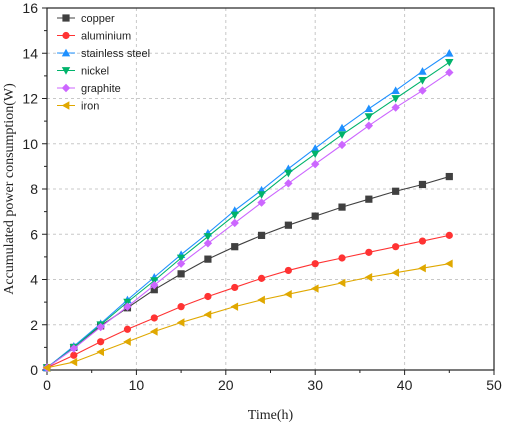 This screenshot has width=505, height=424. What do you see at coordinates (34, 280) in the screenshot?
I see `y-tick-label: 4` at bounding box center [34, 280].